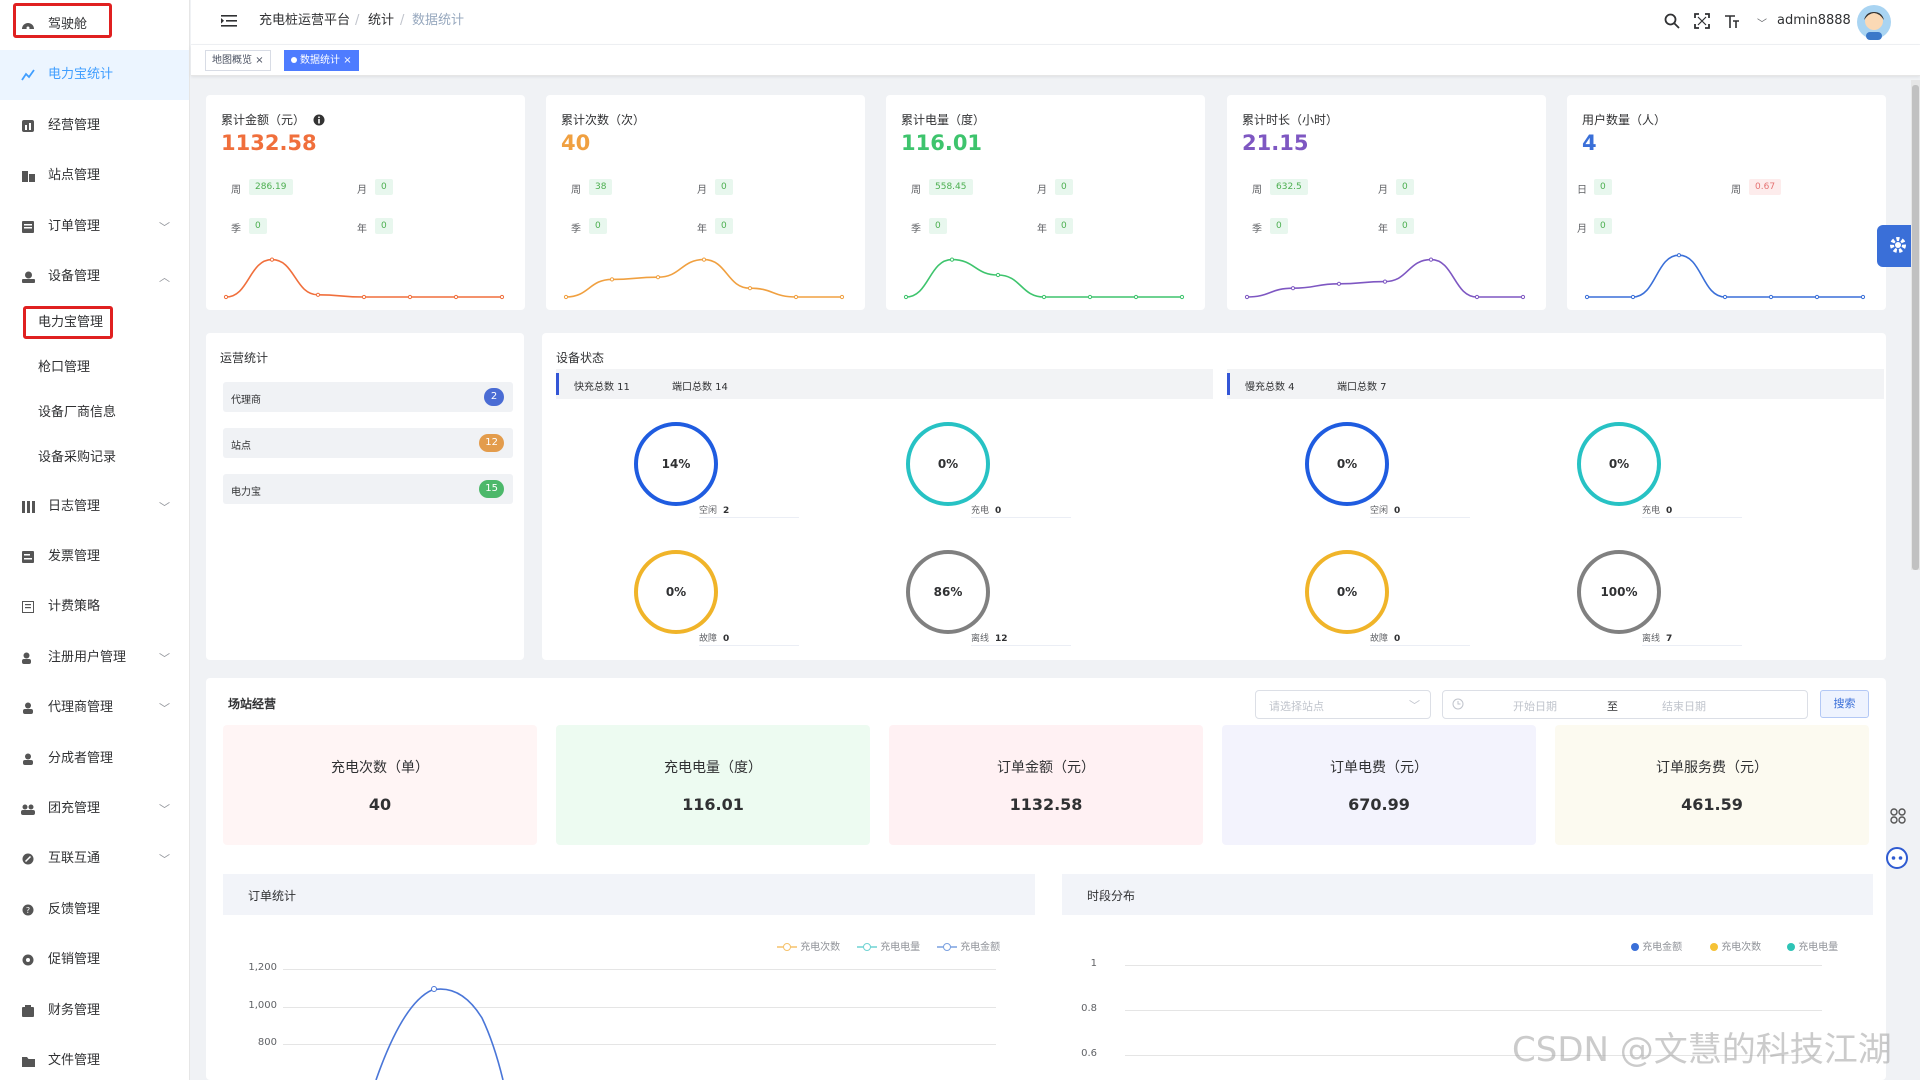  What do you see at coordinates (269, 143) in the screenshot?
I see `stat-value: 1132.58` at bounding box center [269, 143].